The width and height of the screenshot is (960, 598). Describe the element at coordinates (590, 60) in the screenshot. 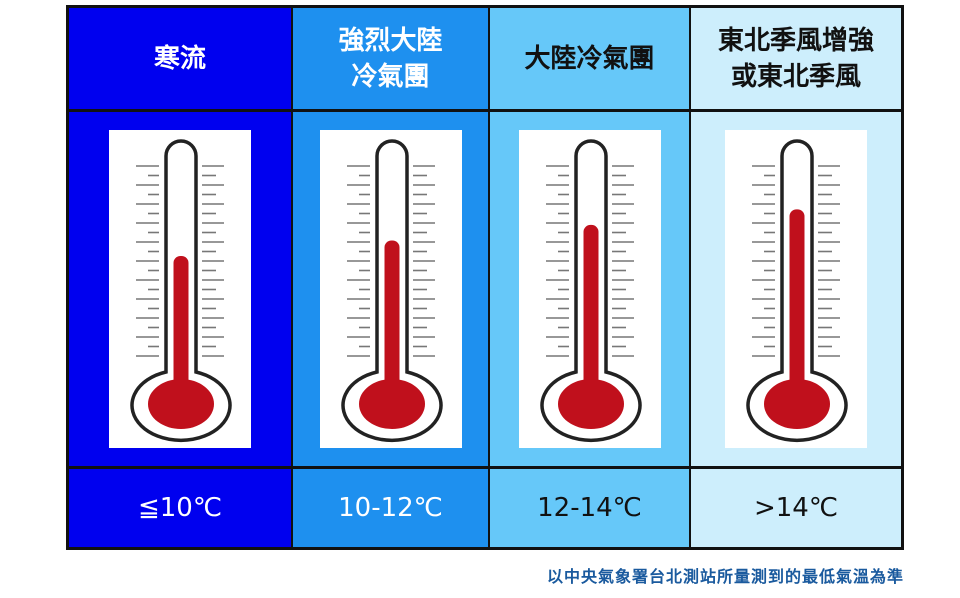

I see `column-header: 大陸冷氣團` at that location.